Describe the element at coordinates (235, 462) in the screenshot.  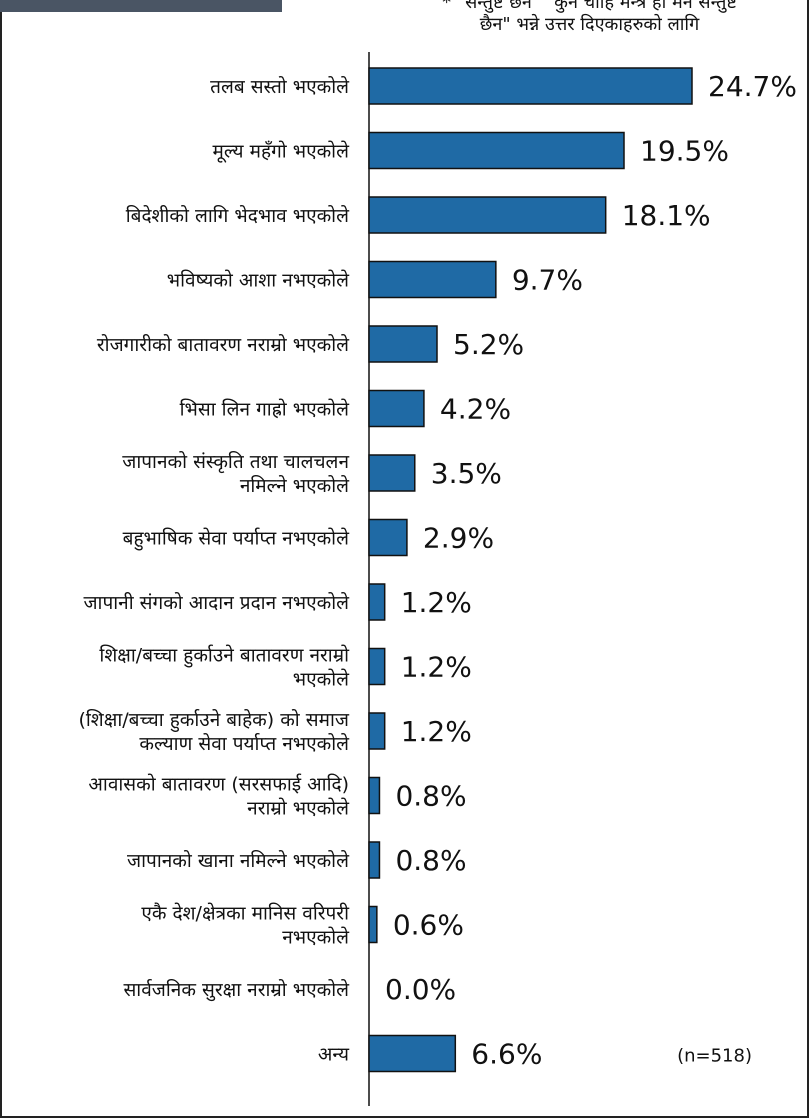
I see `category-label: जापानको संस्कृति तथा चालचलन` at that location.